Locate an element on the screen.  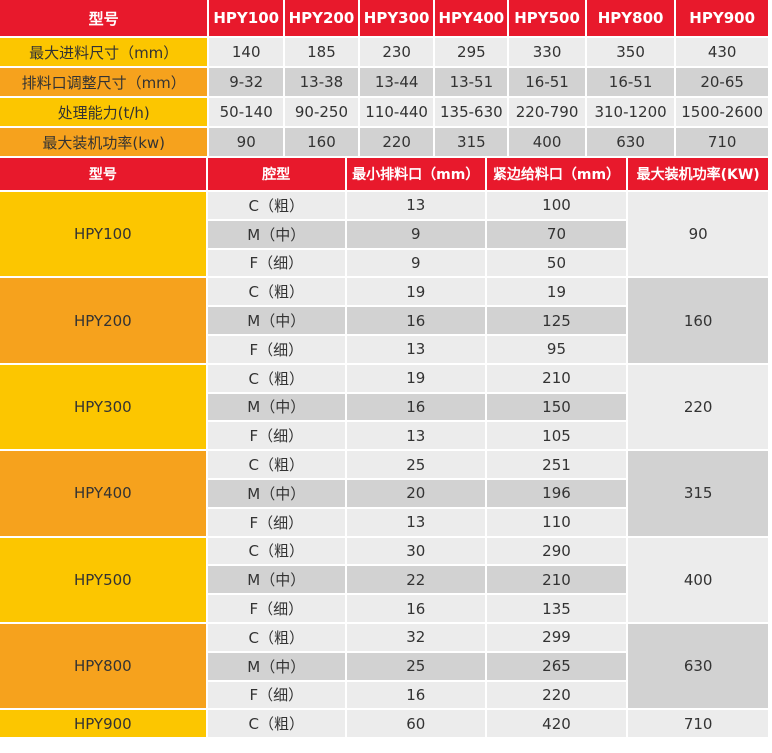
model-cell: HPY200 is located at coordinates (103, 320).